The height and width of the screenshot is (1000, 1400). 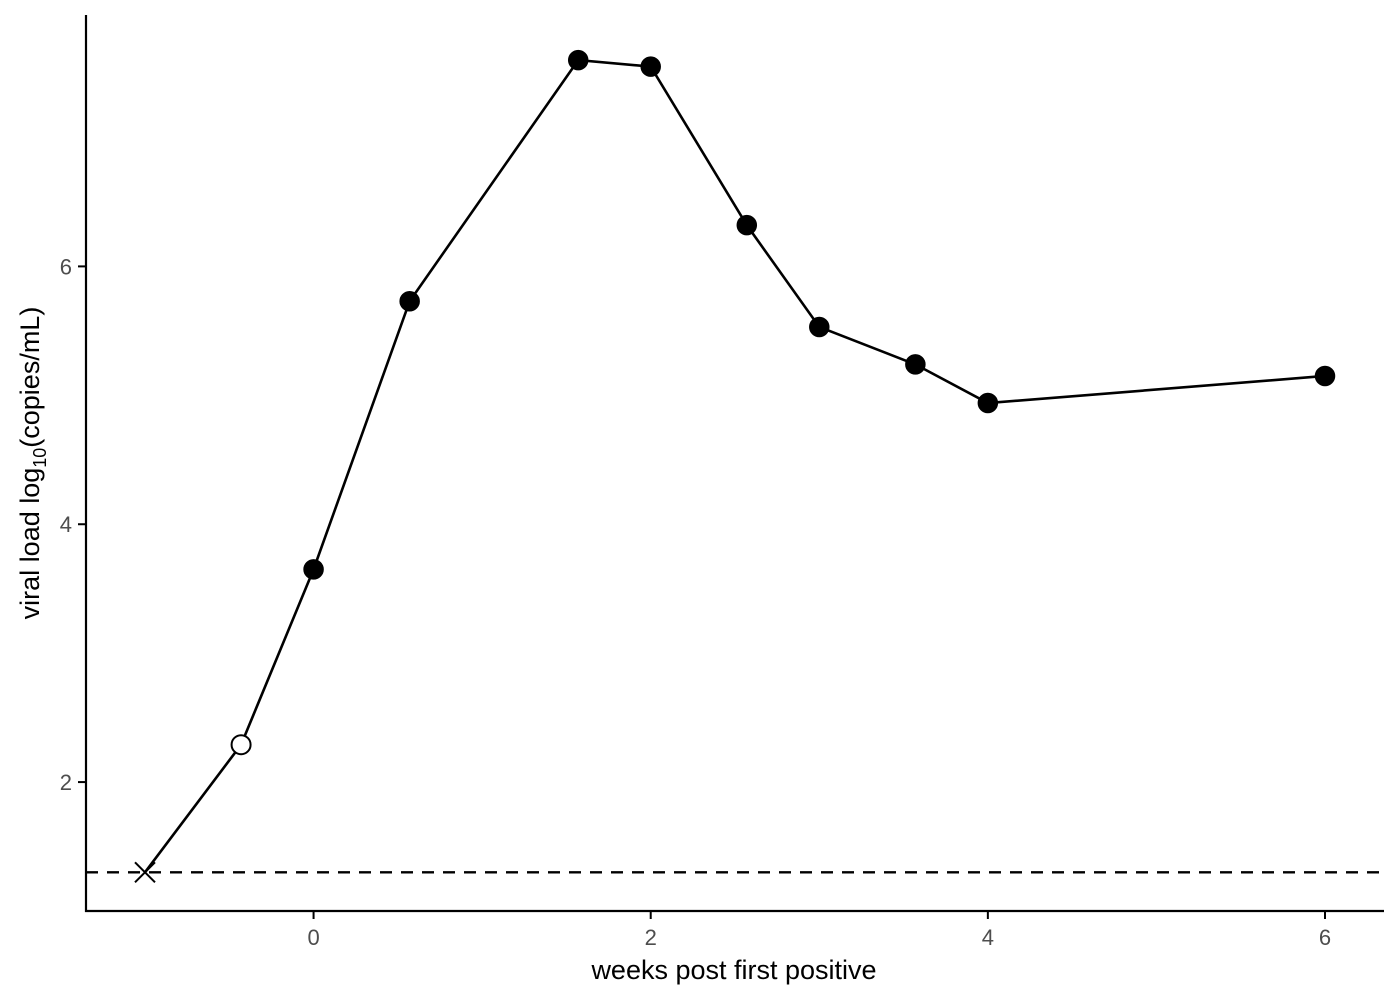 What do you see at coordinates (733, 970) in the screenshot?
I see `x-axis-title: weeks post first positive` at bounding box center [733, 970].